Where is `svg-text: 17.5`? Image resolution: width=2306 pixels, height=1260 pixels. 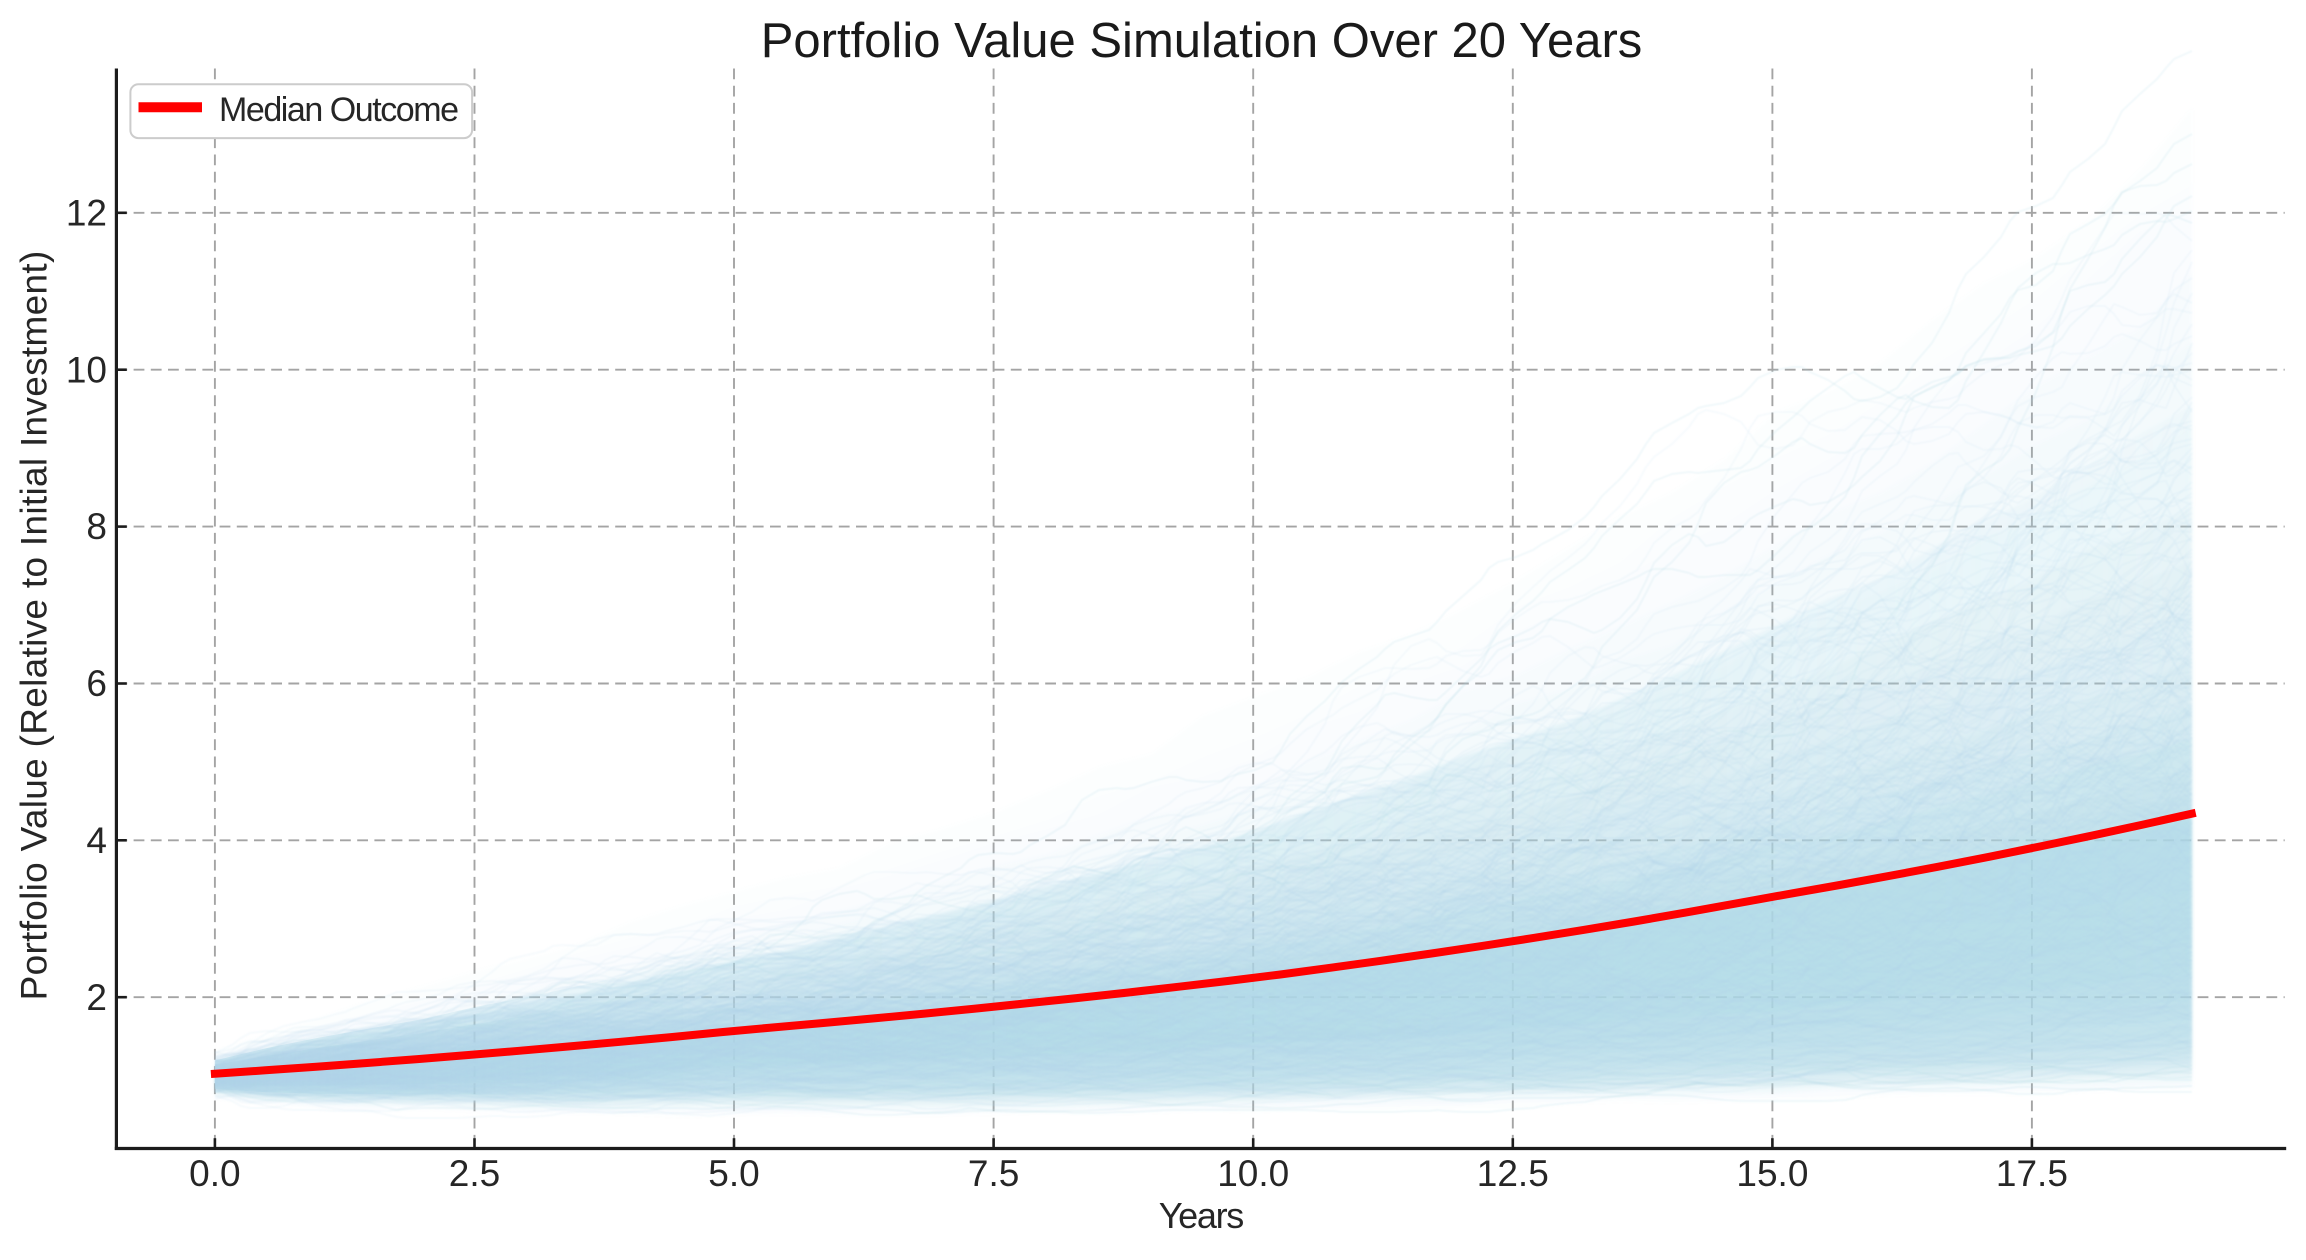
svg-text: 17.5 is located at coordinates (2032, 1173).